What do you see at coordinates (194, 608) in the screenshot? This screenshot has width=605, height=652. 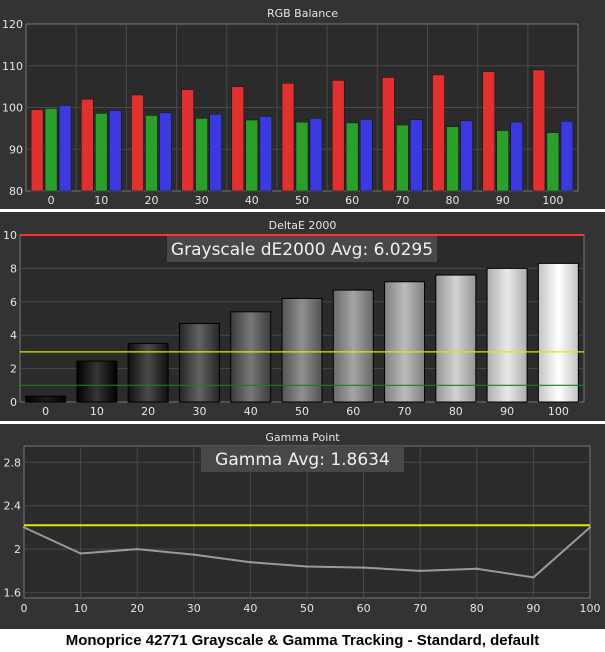 I see `gamma-x-tick-label: 30` at bounding box center [194, 608].